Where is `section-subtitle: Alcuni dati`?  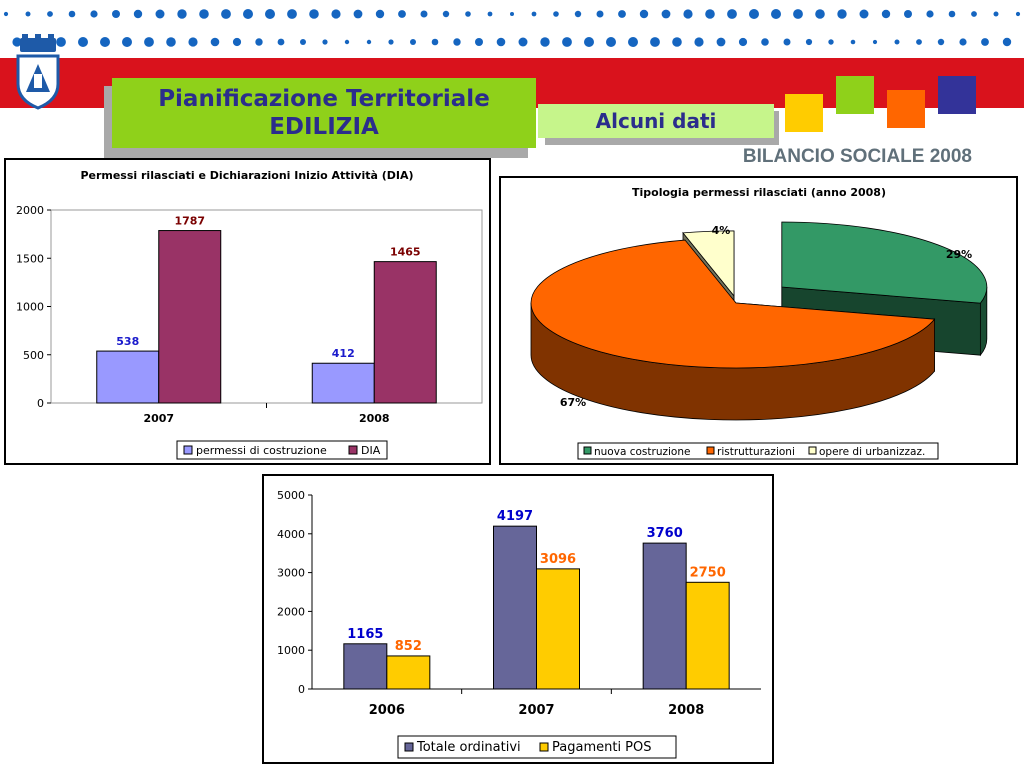
section-subtitle: Alcuni dati is located at coordinates (656, 121).